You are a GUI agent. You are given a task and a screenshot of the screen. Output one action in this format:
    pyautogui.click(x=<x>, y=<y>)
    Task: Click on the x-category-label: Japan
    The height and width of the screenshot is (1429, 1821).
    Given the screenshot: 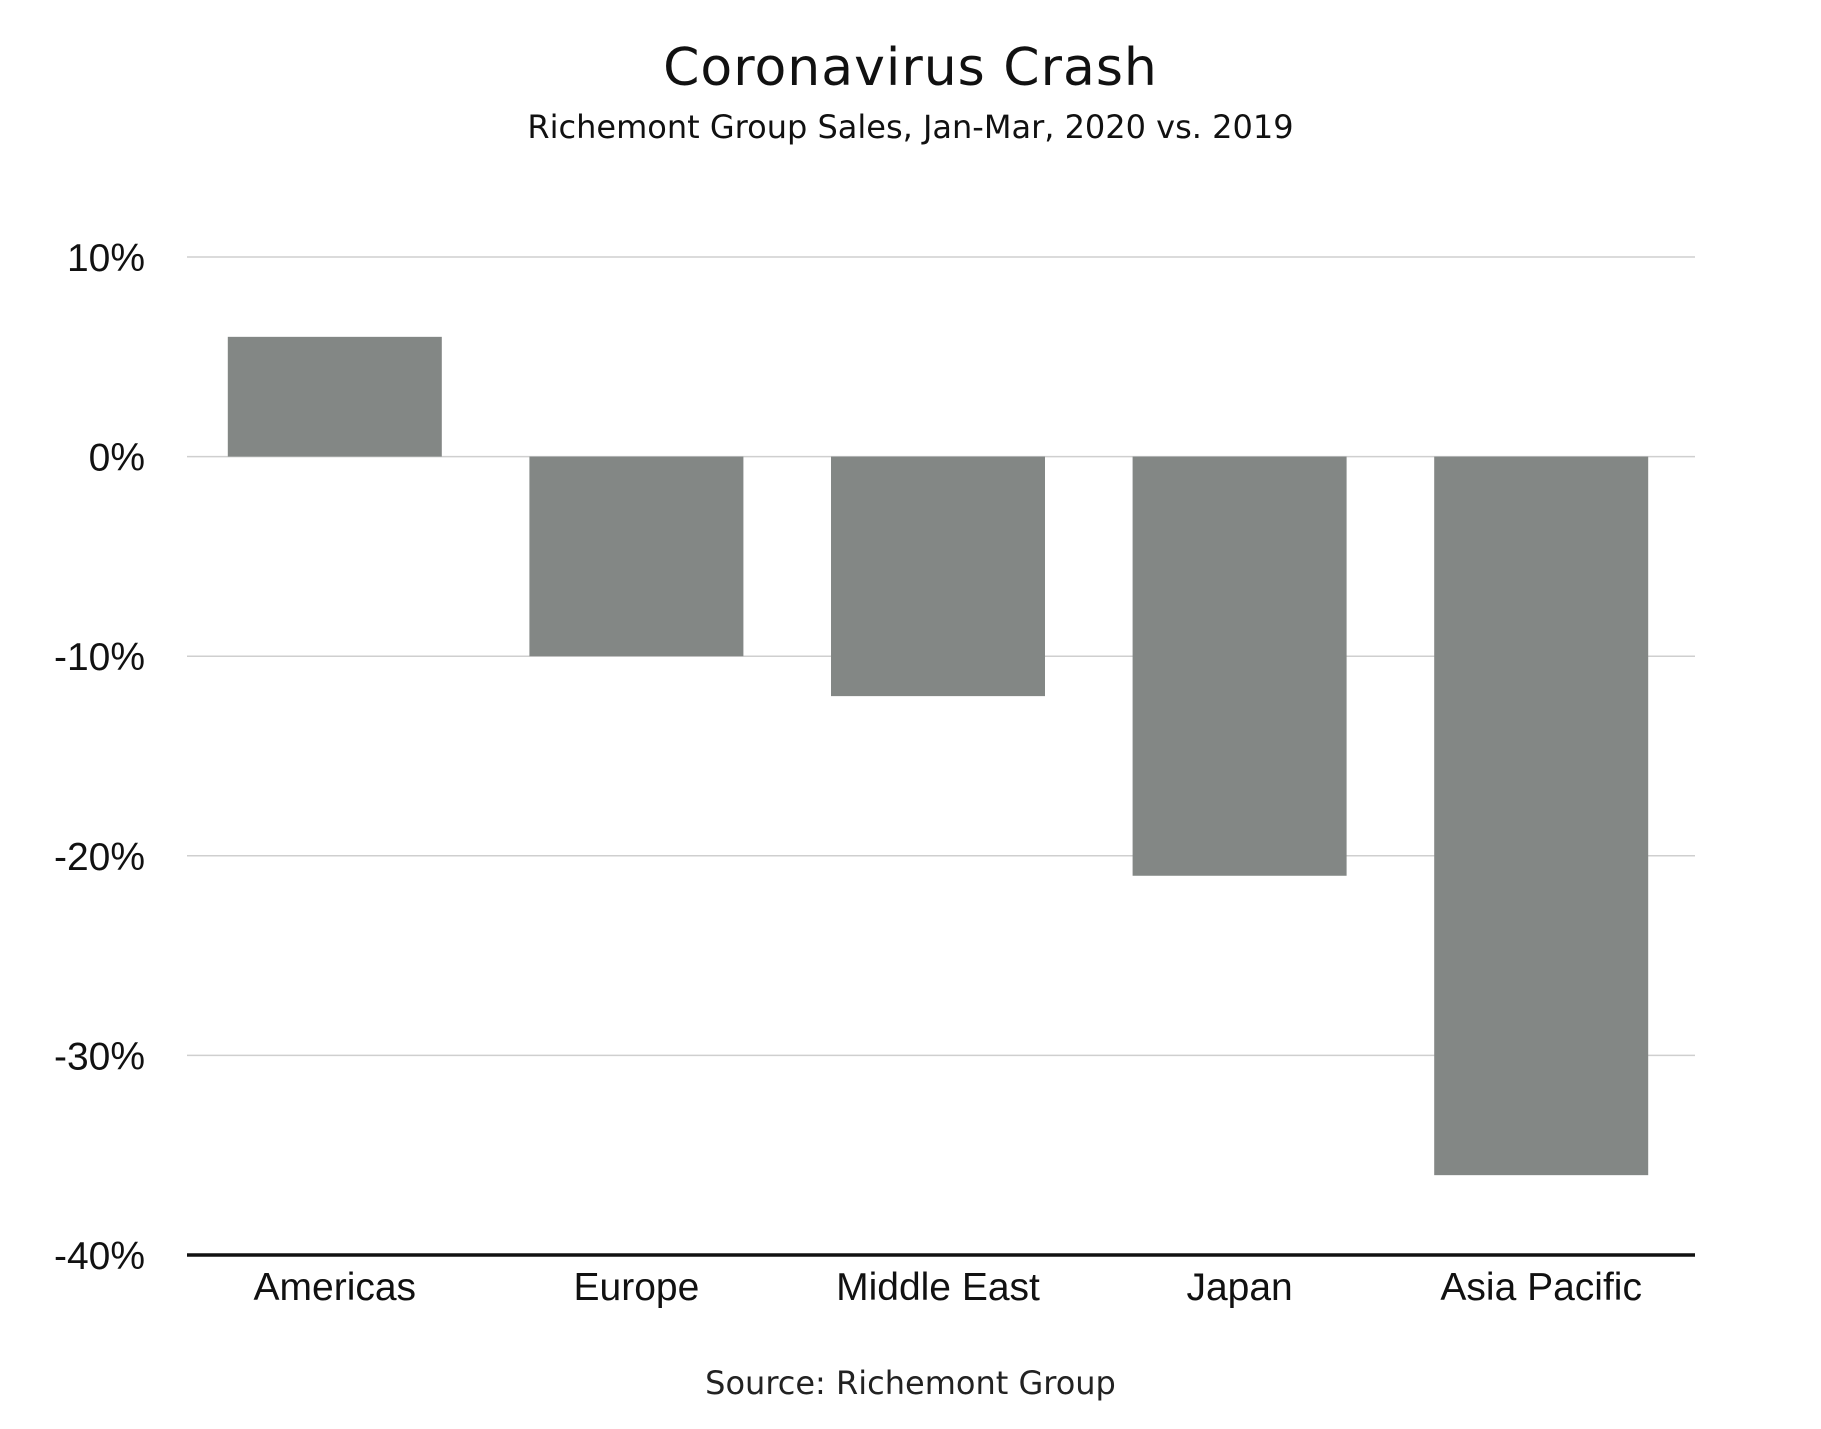 What is the action you would take?
    pyautogui.click(x=1239, y=1287)
    